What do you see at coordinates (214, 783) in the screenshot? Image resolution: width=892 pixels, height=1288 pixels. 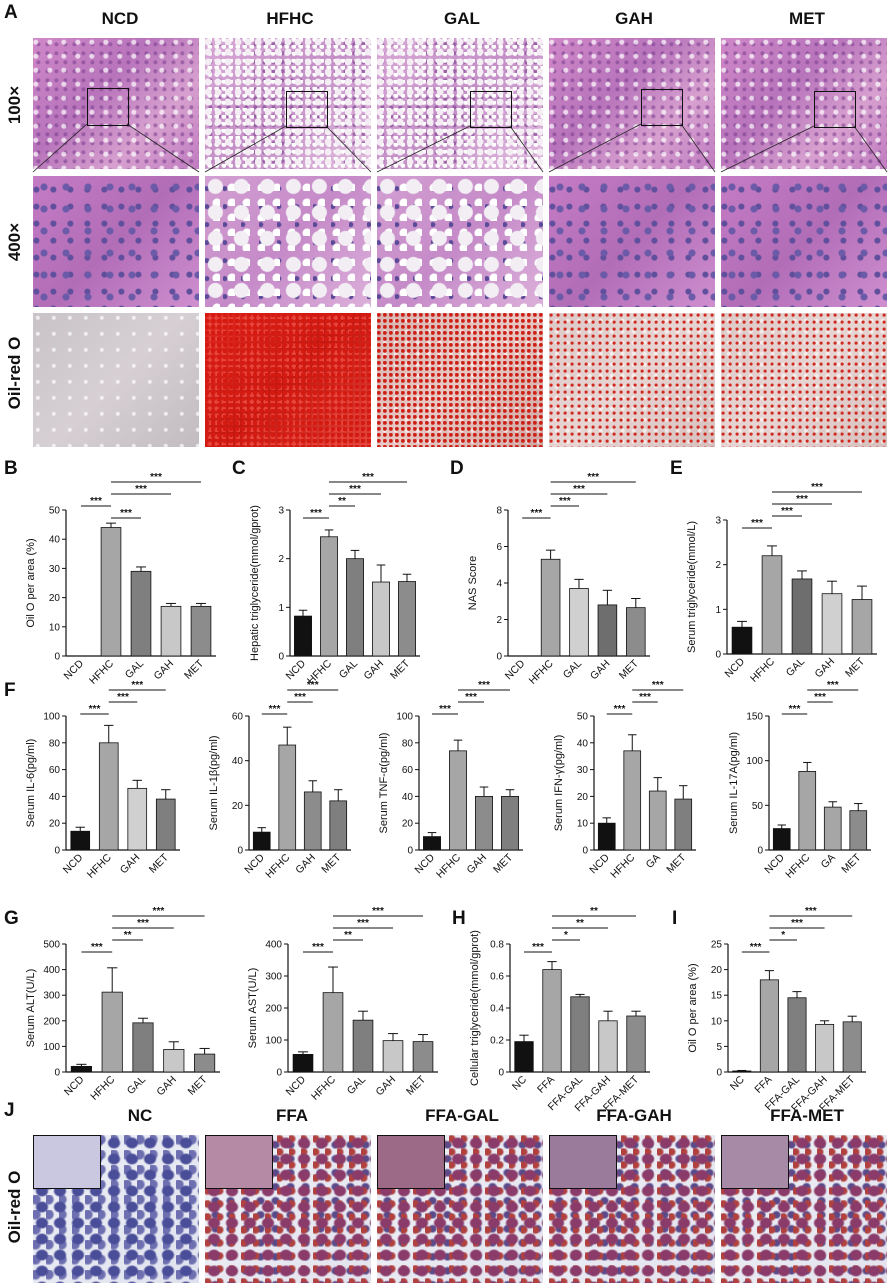 I see `y-axis-label: Serum IL-1β(pg/ml)` at bounding box center [214, 783].